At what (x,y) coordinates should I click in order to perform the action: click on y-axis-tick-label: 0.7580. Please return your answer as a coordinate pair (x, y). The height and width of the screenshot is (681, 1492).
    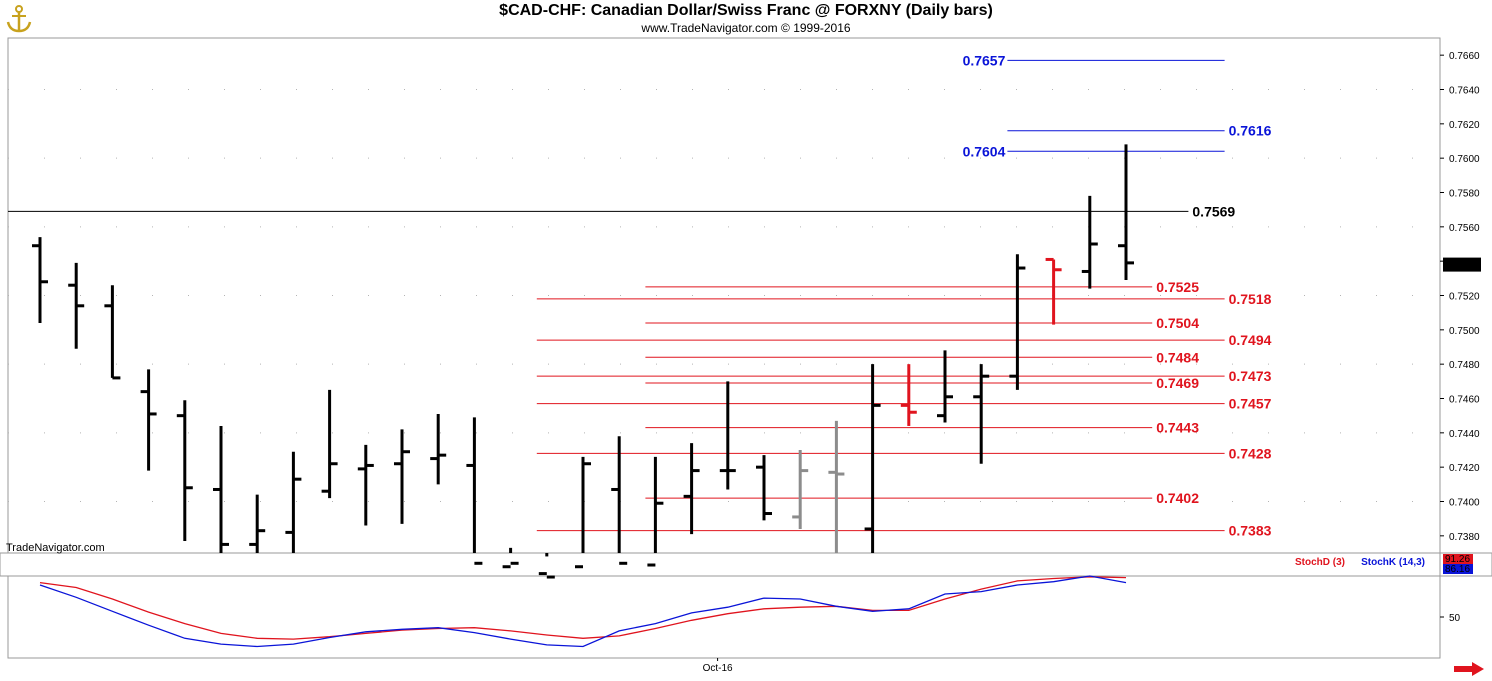
    Looking at the image, I should click on (1464, 194).